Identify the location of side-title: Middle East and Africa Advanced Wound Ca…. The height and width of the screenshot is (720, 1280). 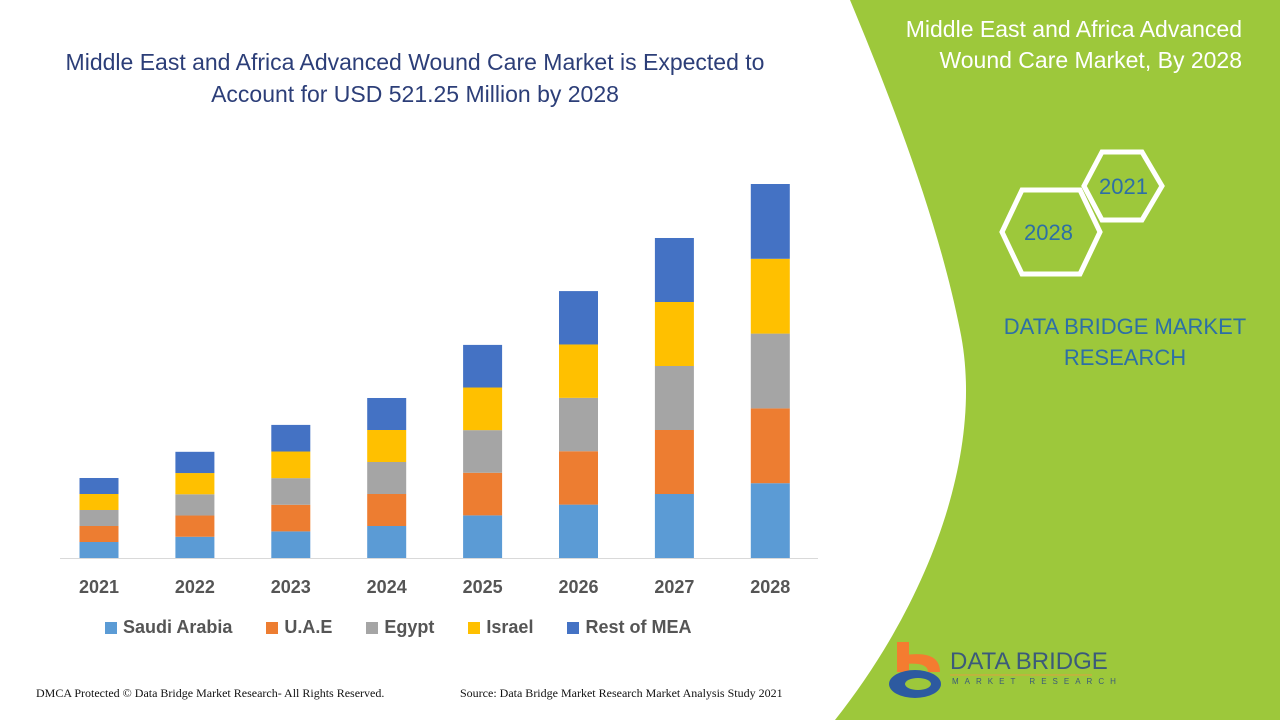
(1073, 44).